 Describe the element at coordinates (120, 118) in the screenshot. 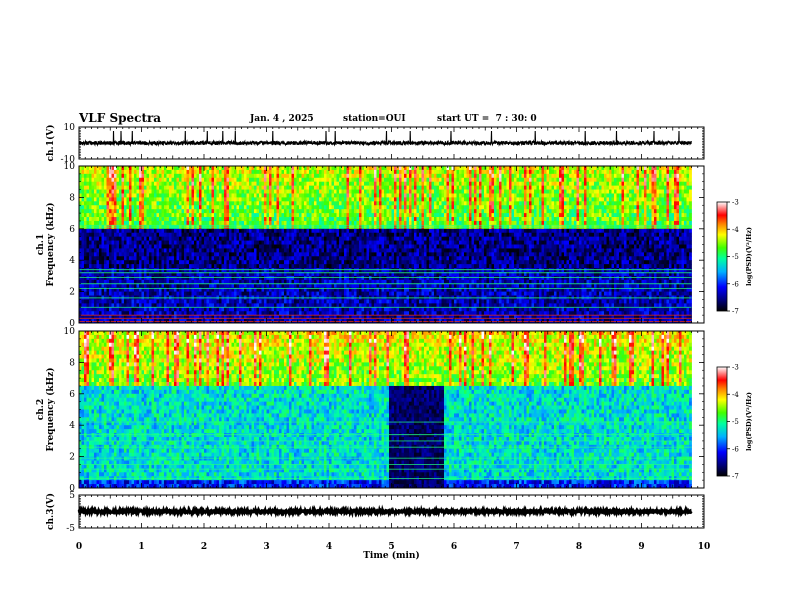

I see `figure-title: VLF Spectra` at that location.